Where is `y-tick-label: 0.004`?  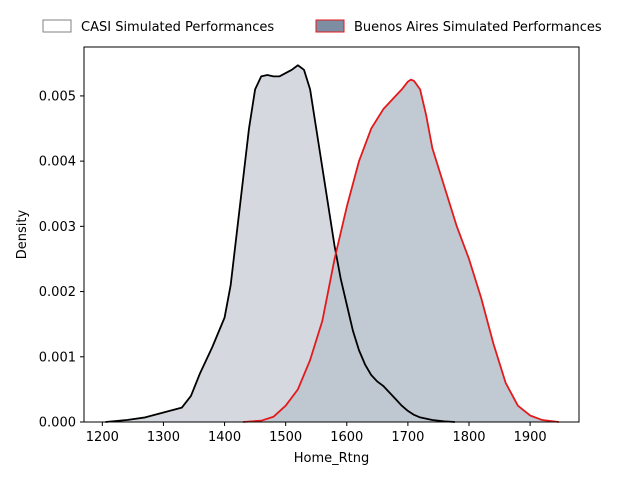
y-tick-label: 0.004 is located at coordinates (57, 162).